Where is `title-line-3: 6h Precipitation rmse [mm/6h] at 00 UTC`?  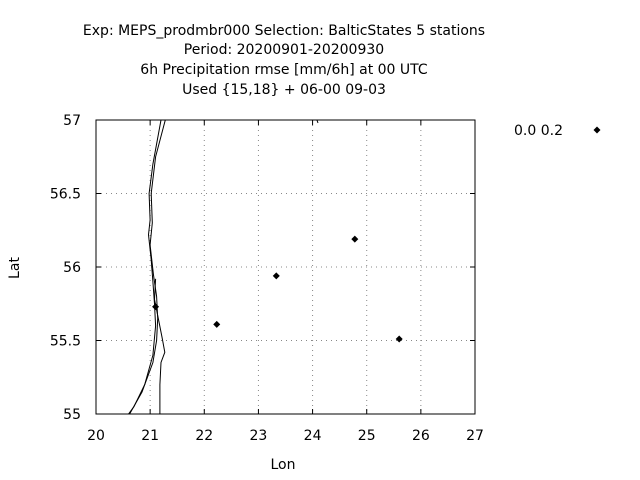
title-line-3: 6h Precipitation rmse [mm/6h] at 00 UTC is located at coordinates (284, 70).